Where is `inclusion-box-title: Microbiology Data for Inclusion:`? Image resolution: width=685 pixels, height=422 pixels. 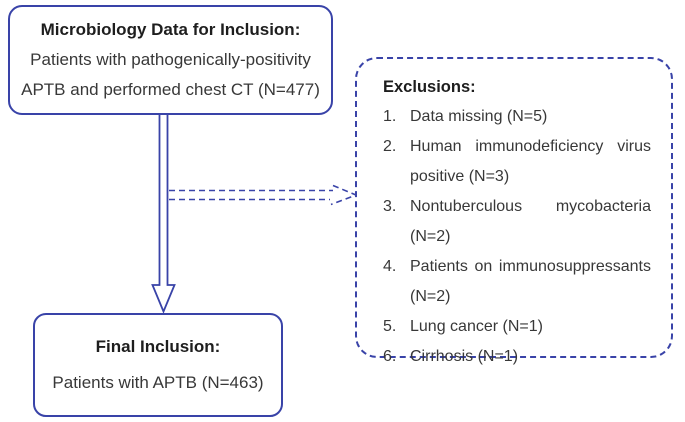
inclusion-box-title: Microbiology Data for Inclusion: is located at coordinates (170, 29).